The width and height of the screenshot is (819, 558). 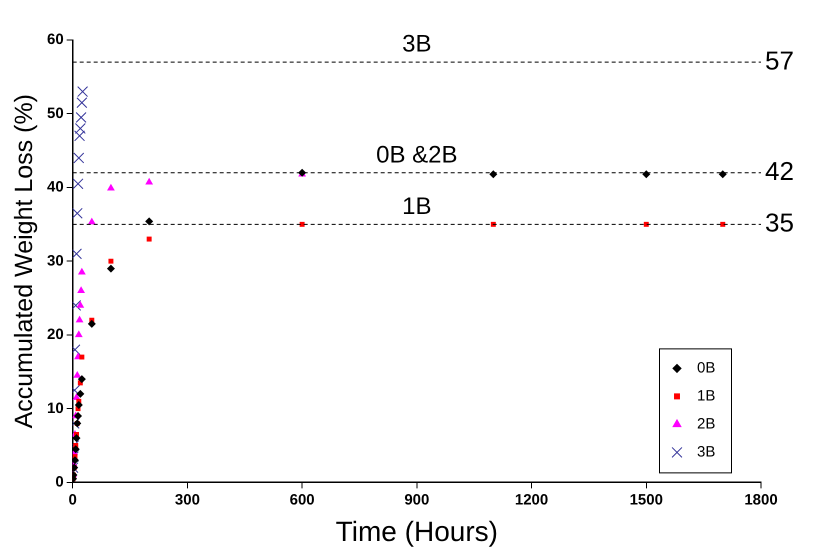 I want to click on y-tick-label: 50, so click(x=55, y=113).